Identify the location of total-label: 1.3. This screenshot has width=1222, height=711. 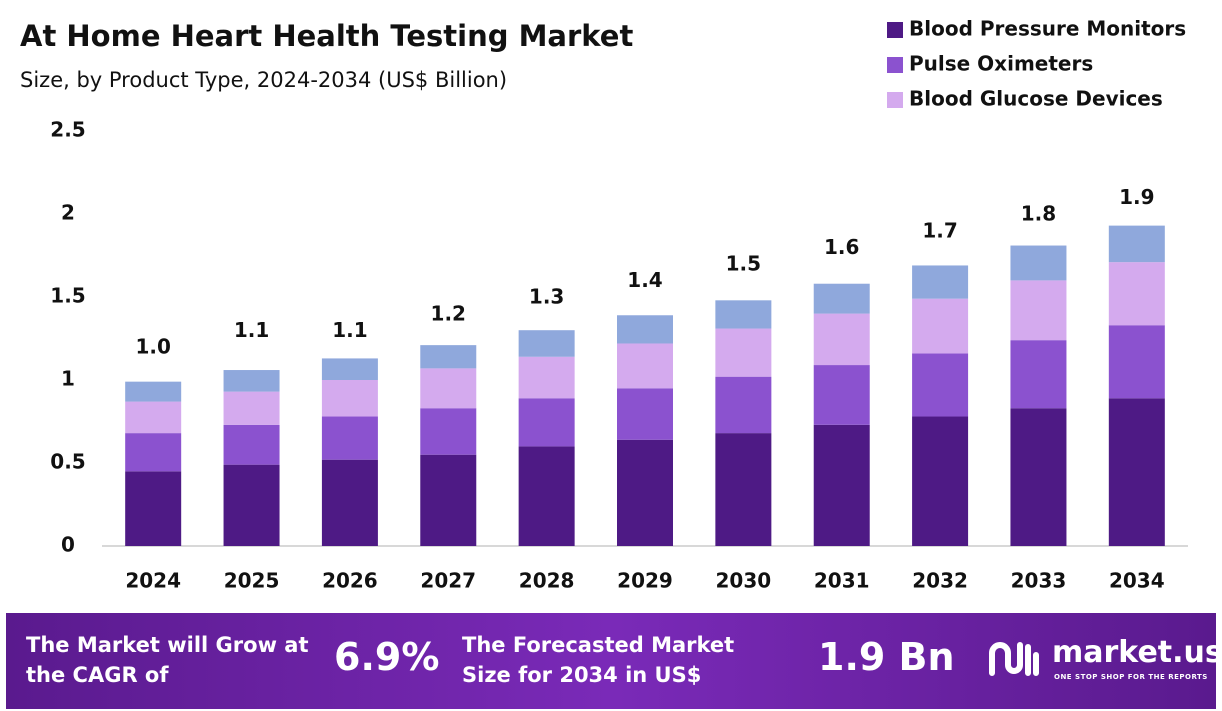
(546, 297).